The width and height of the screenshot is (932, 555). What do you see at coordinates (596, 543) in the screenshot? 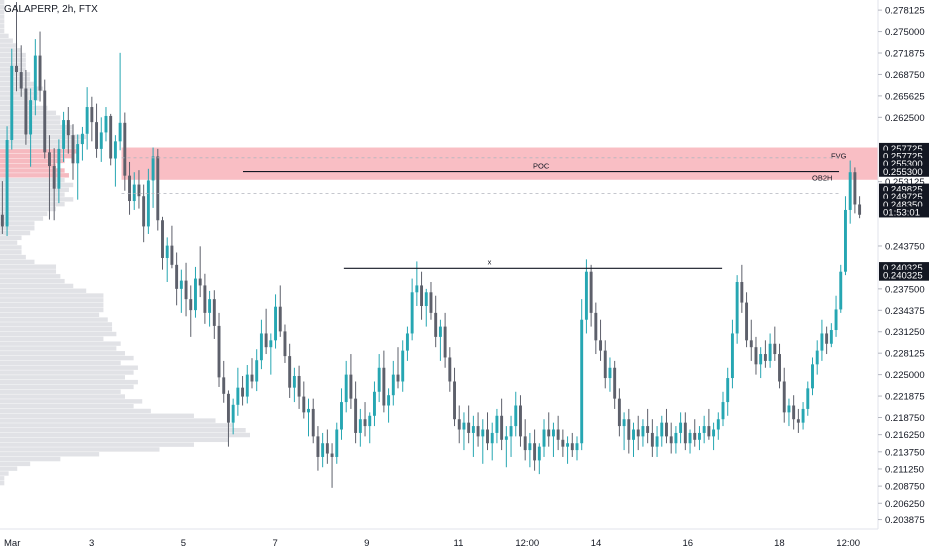
I see `x-tick-label: 14` at bounding box center [596, 543].